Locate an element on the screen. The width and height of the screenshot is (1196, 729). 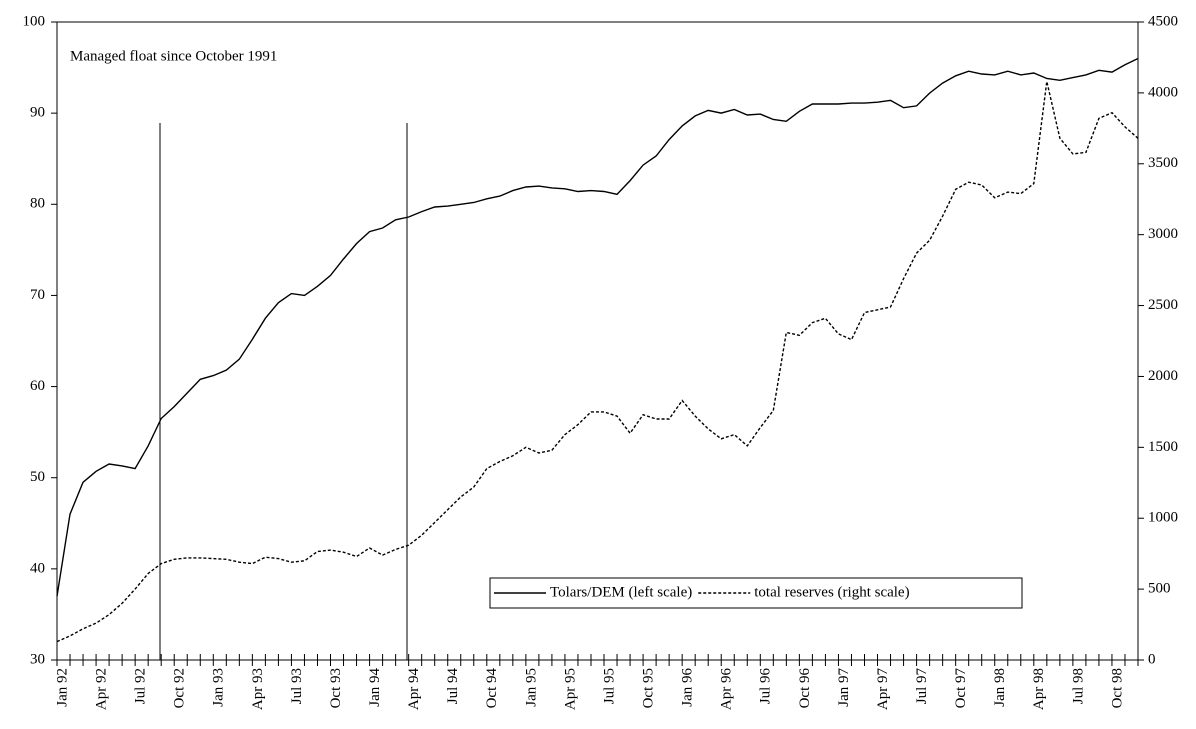
y-tick-label: 90 is located at coordinates (37, 113).